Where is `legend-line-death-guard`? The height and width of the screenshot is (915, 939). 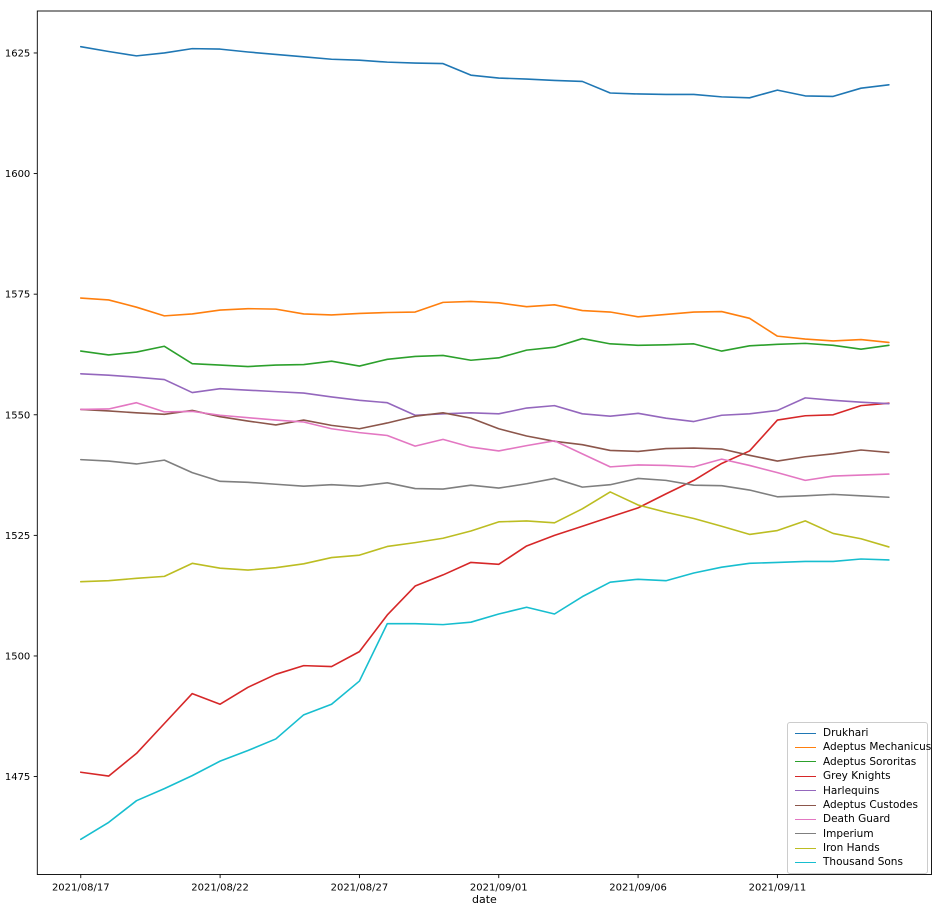
legend-line-death-guard is located at coordinates (805, 820).